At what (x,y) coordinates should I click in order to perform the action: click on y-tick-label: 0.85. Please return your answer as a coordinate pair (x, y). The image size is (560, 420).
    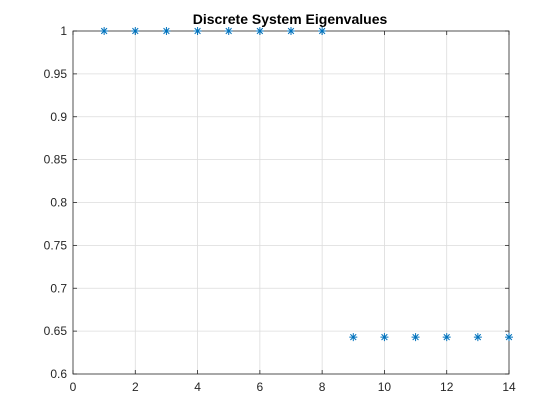
    Looking at the image, I should click on (56, 160).